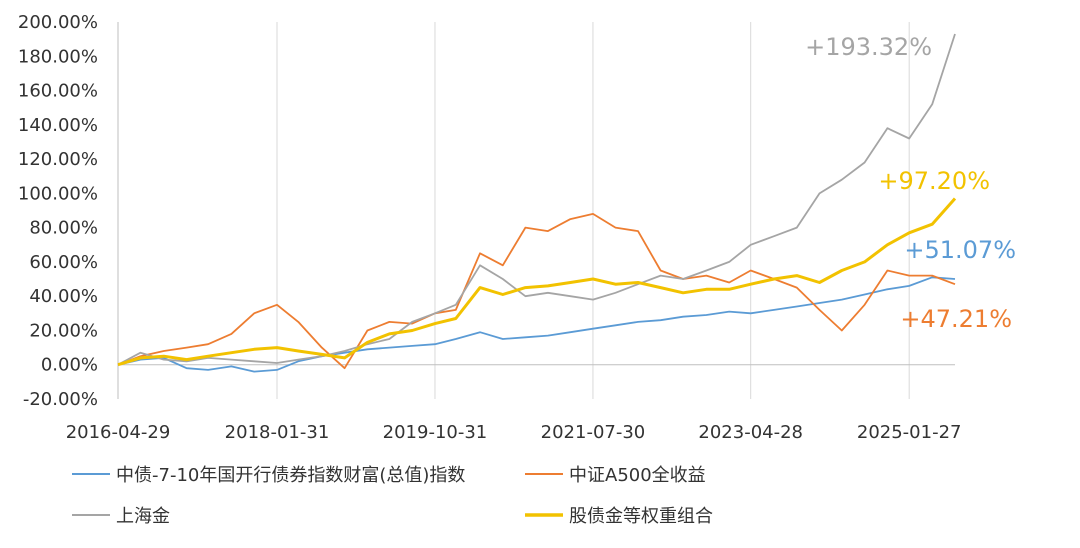 The width and height of the screenshot is (1080, 548). What do you see at coordinates (868, 47) in the screenshot?
I see `series-end-label: +193.32%` at bounding box center [868, 47].